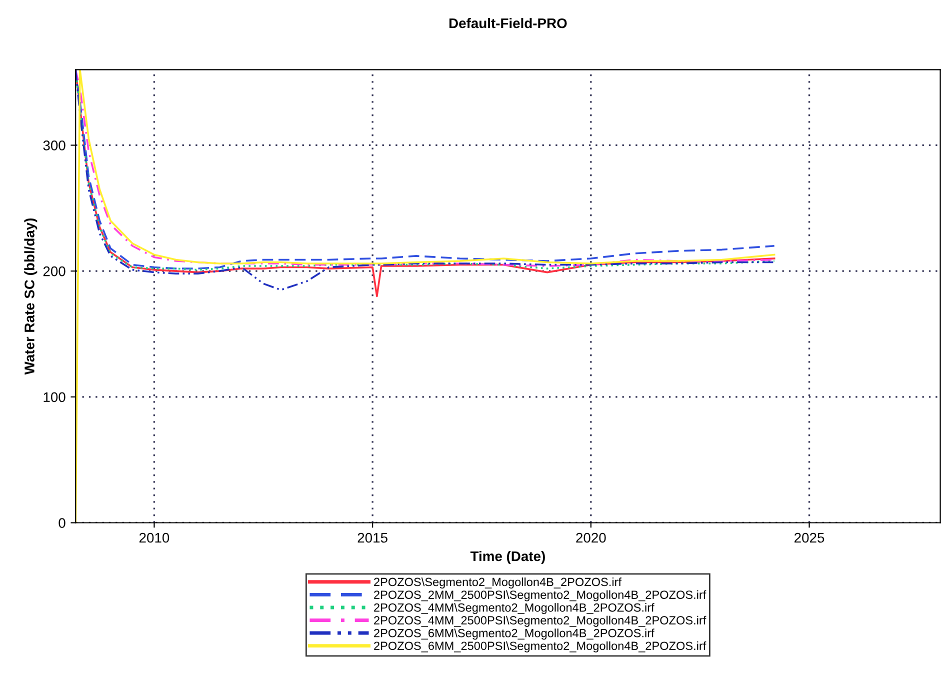  What do you see at coordinates (498, 583) in the screenshot?
I see `legend-label: 2POZOS\Segmento2_Mogollon4B_2POZOS.irf` at bounding box center [498, 583].